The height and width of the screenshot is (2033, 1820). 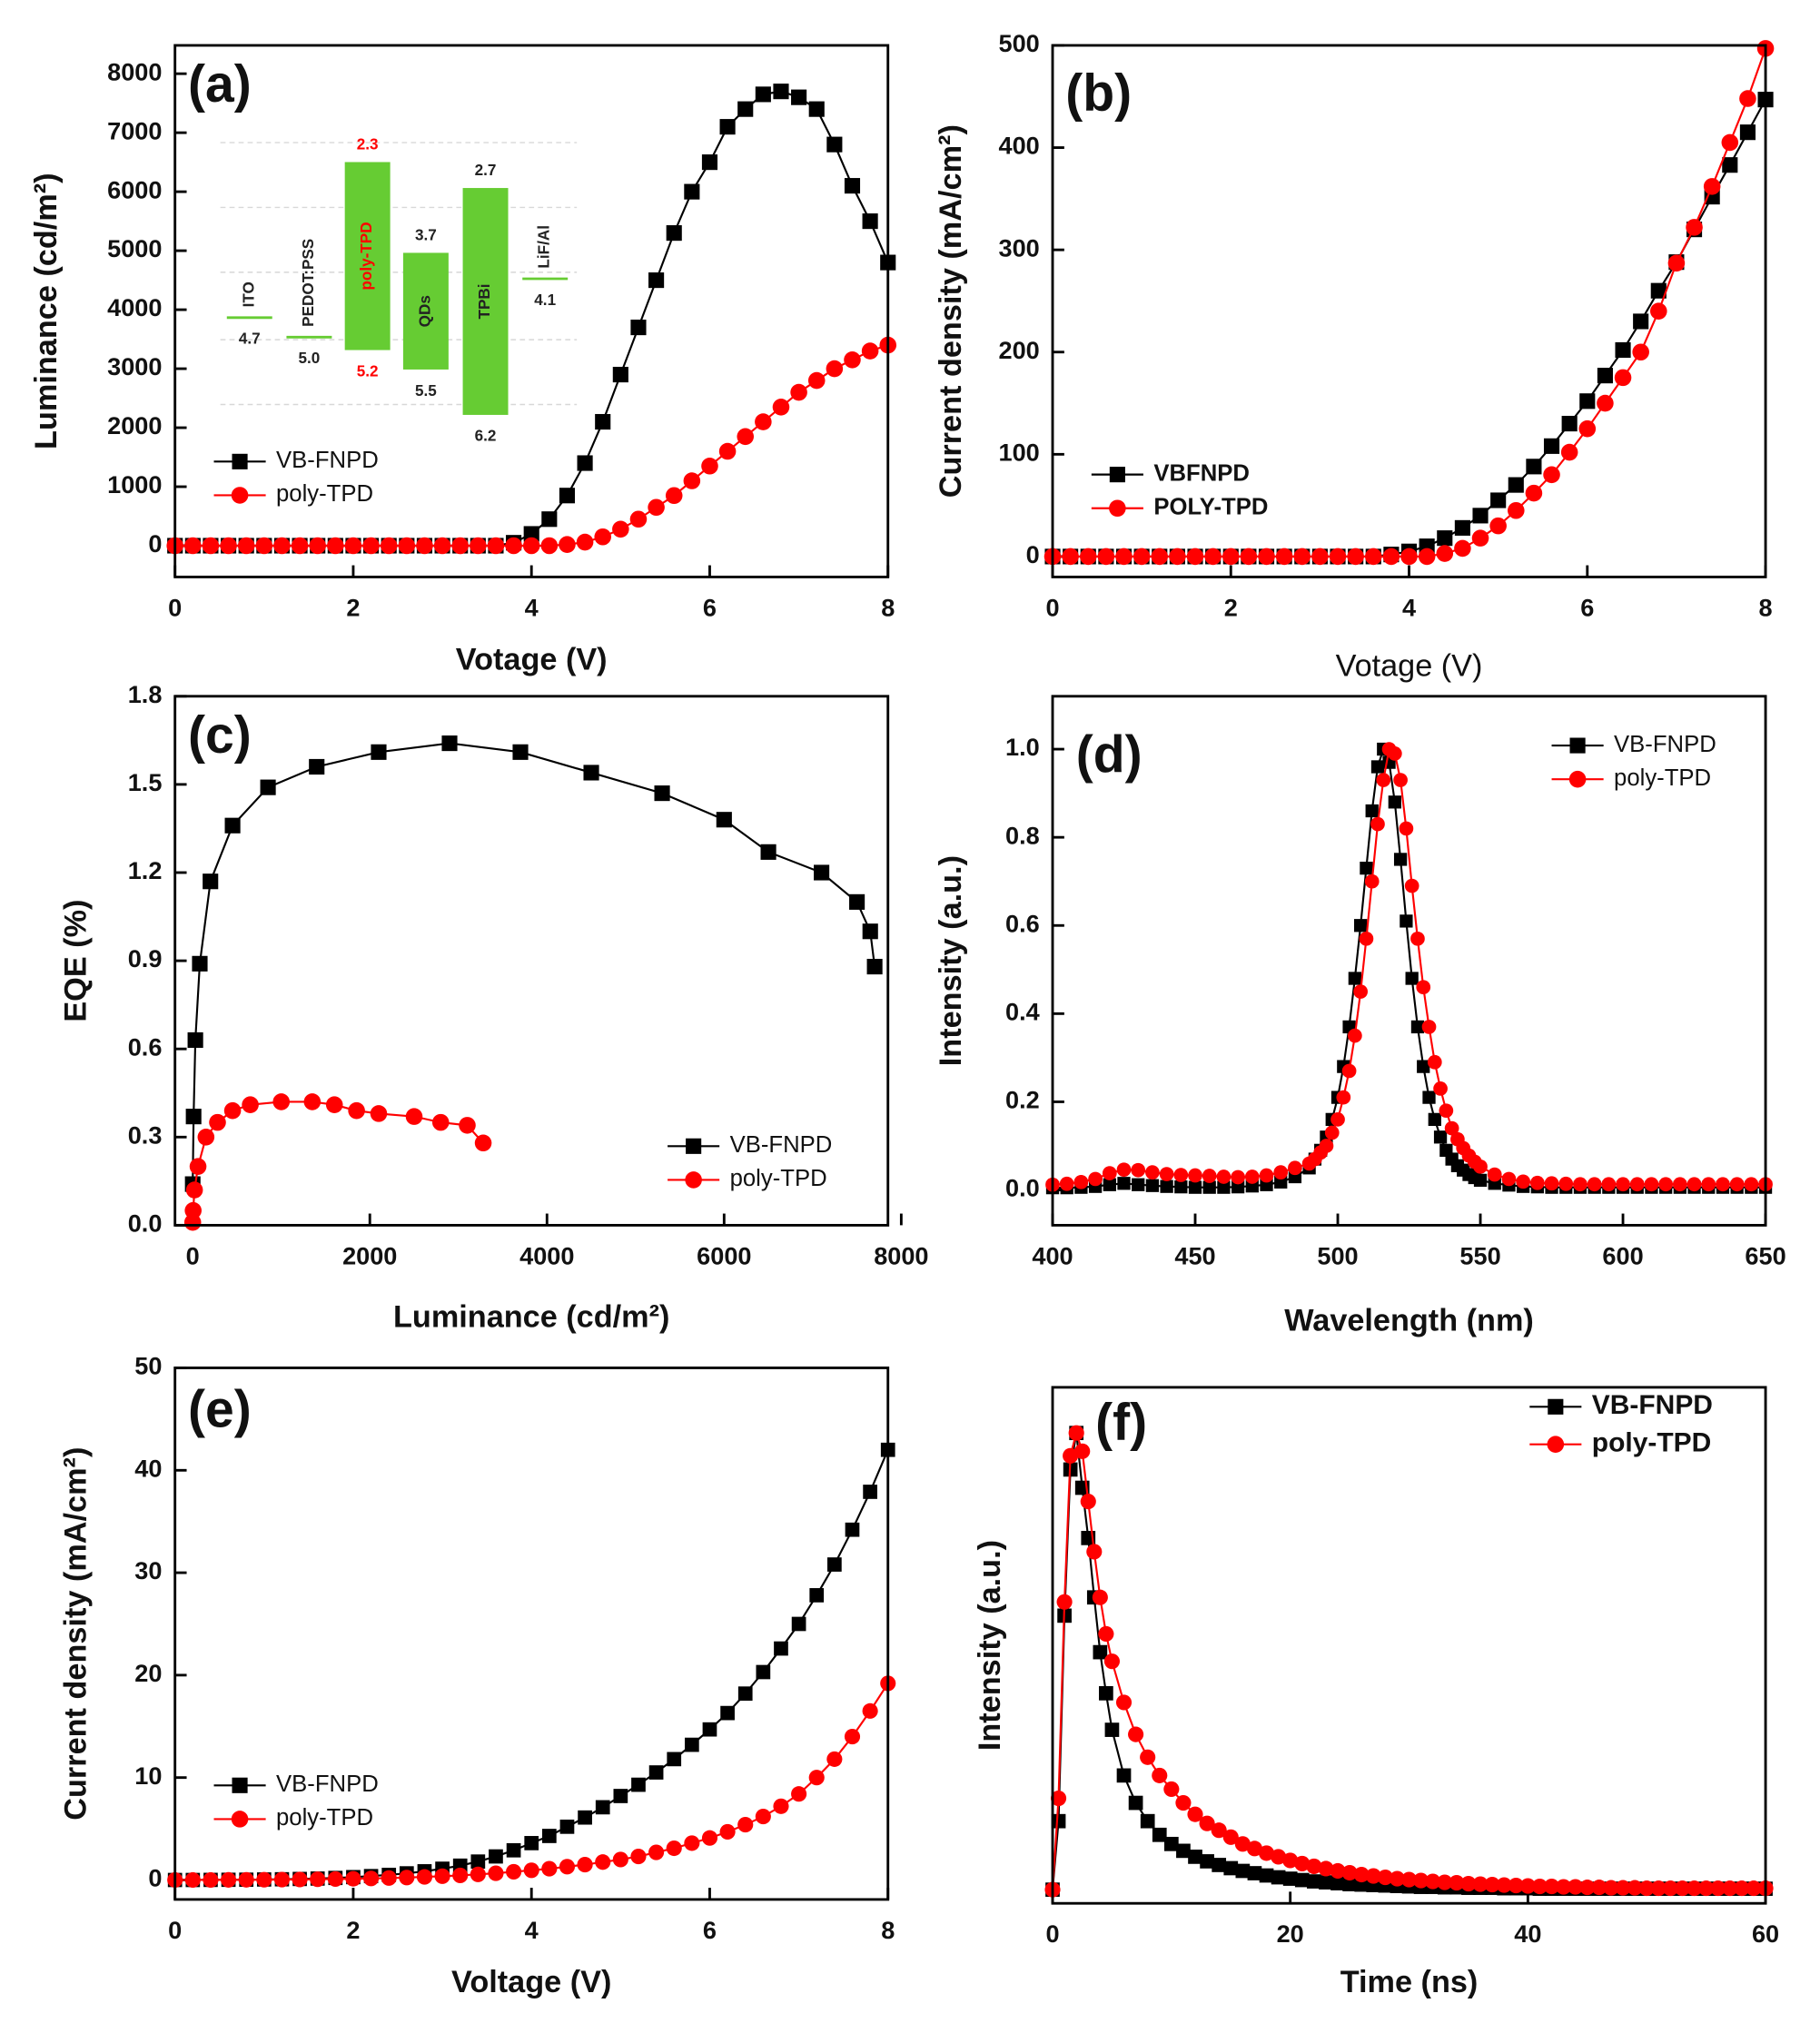 I want to click on x-tick-label: 650, so click(x=1765, y=1255).